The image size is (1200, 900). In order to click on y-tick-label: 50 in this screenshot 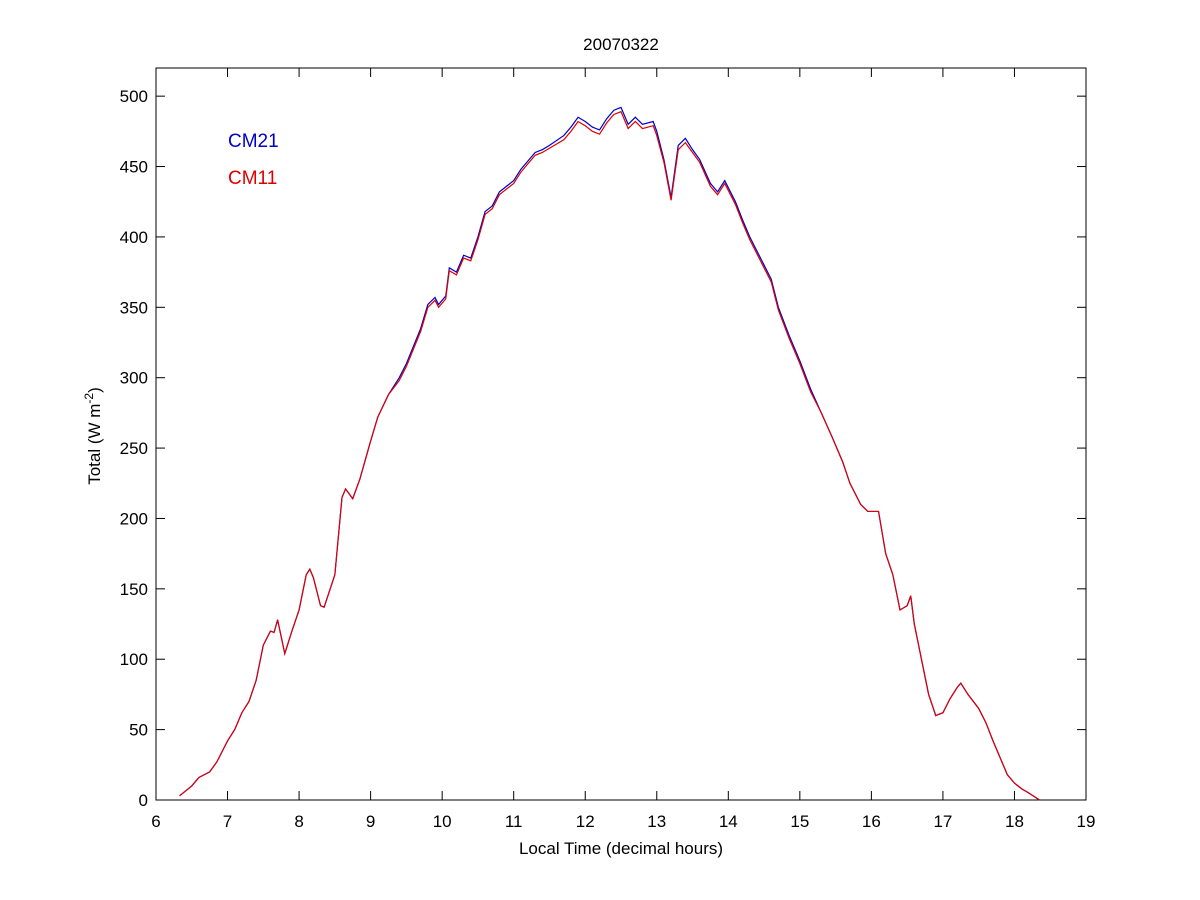, I will do `click(138, 730)`.